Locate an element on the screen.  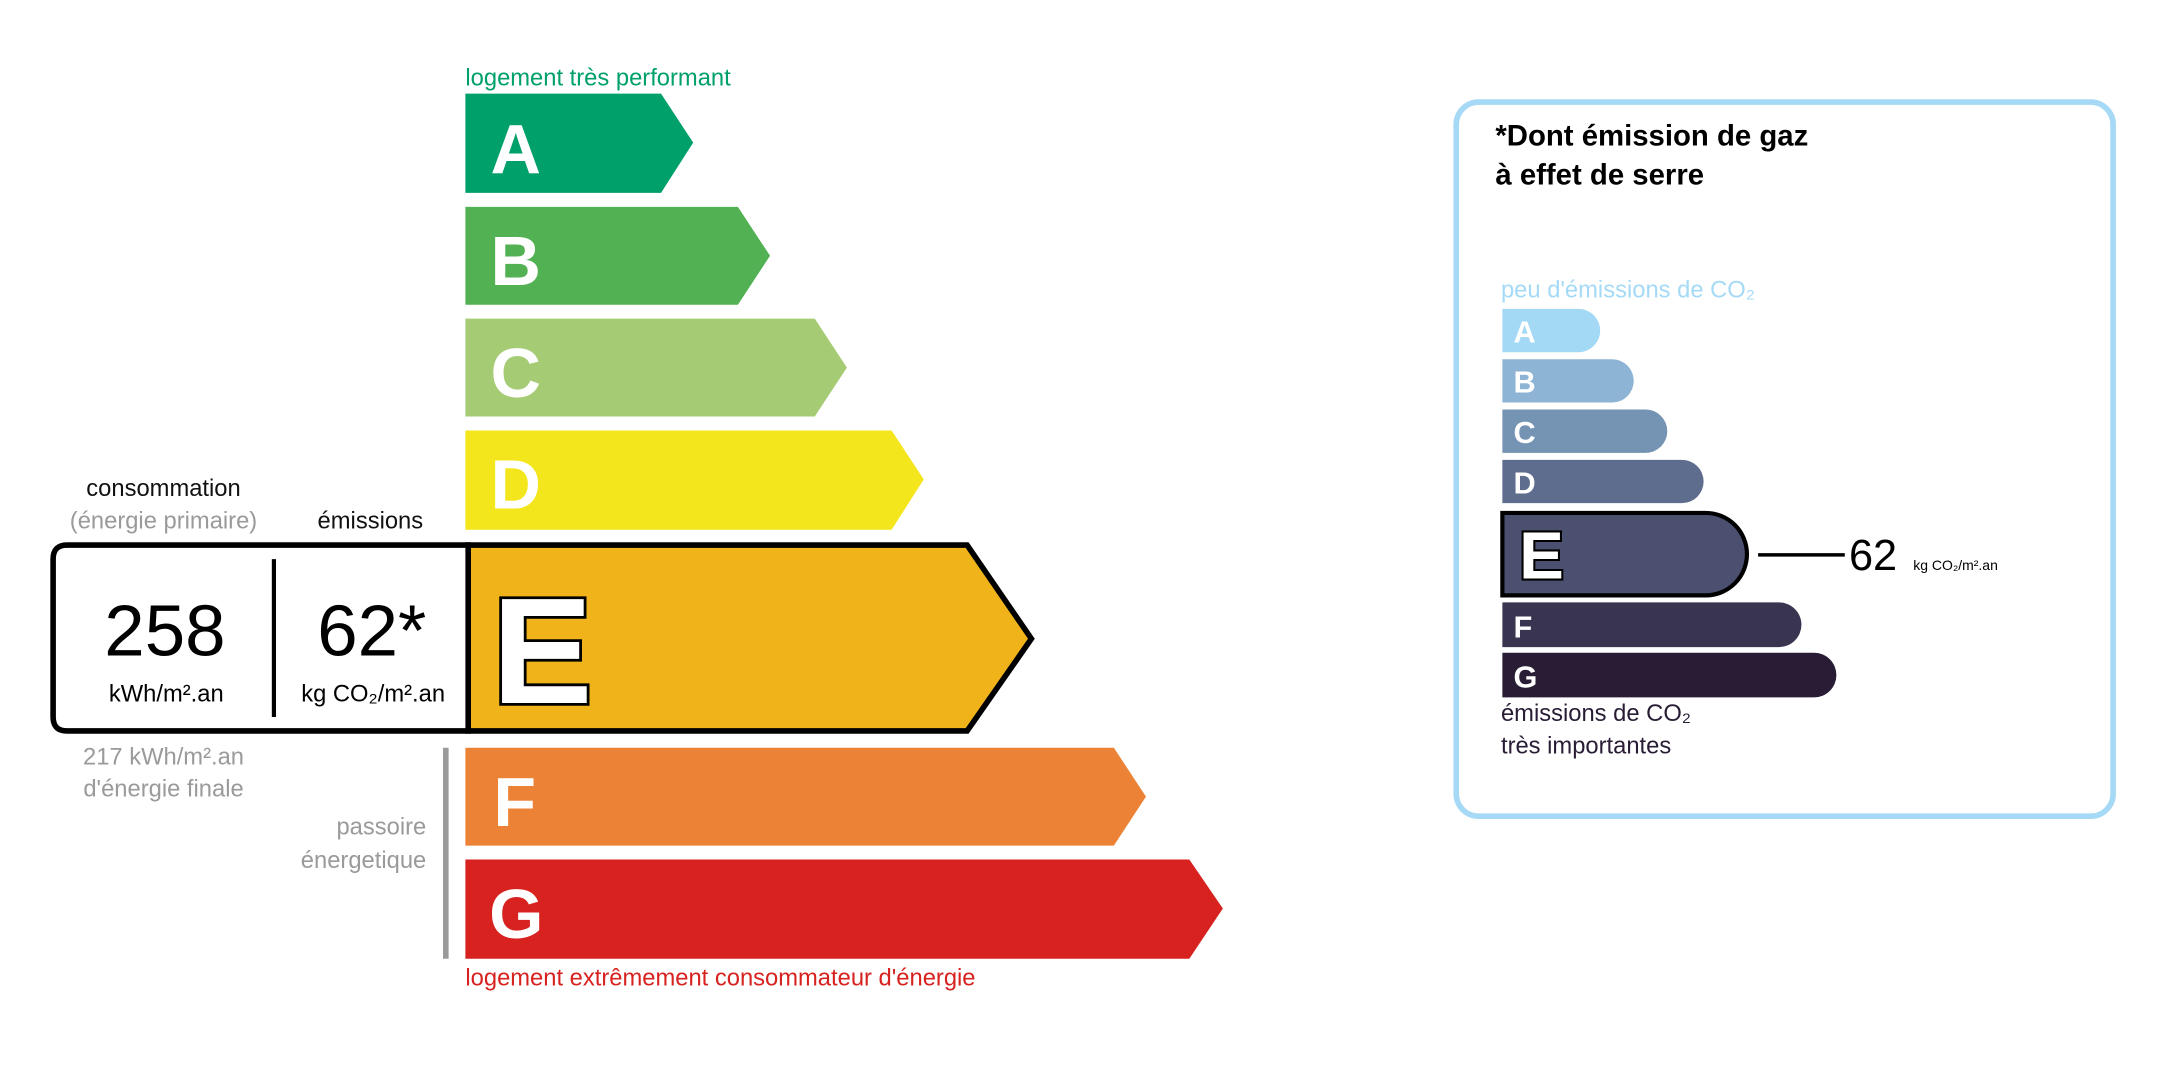
passoire-label-1: passoire is located at coordinates (381, 826).